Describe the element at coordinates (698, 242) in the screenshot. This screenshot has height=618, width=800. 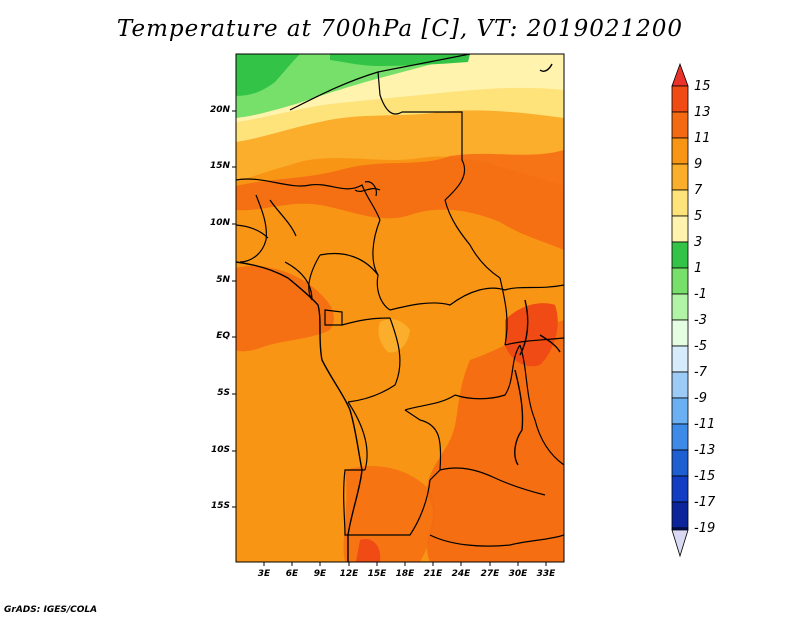
I see `colorbar-label: 3` at that location.